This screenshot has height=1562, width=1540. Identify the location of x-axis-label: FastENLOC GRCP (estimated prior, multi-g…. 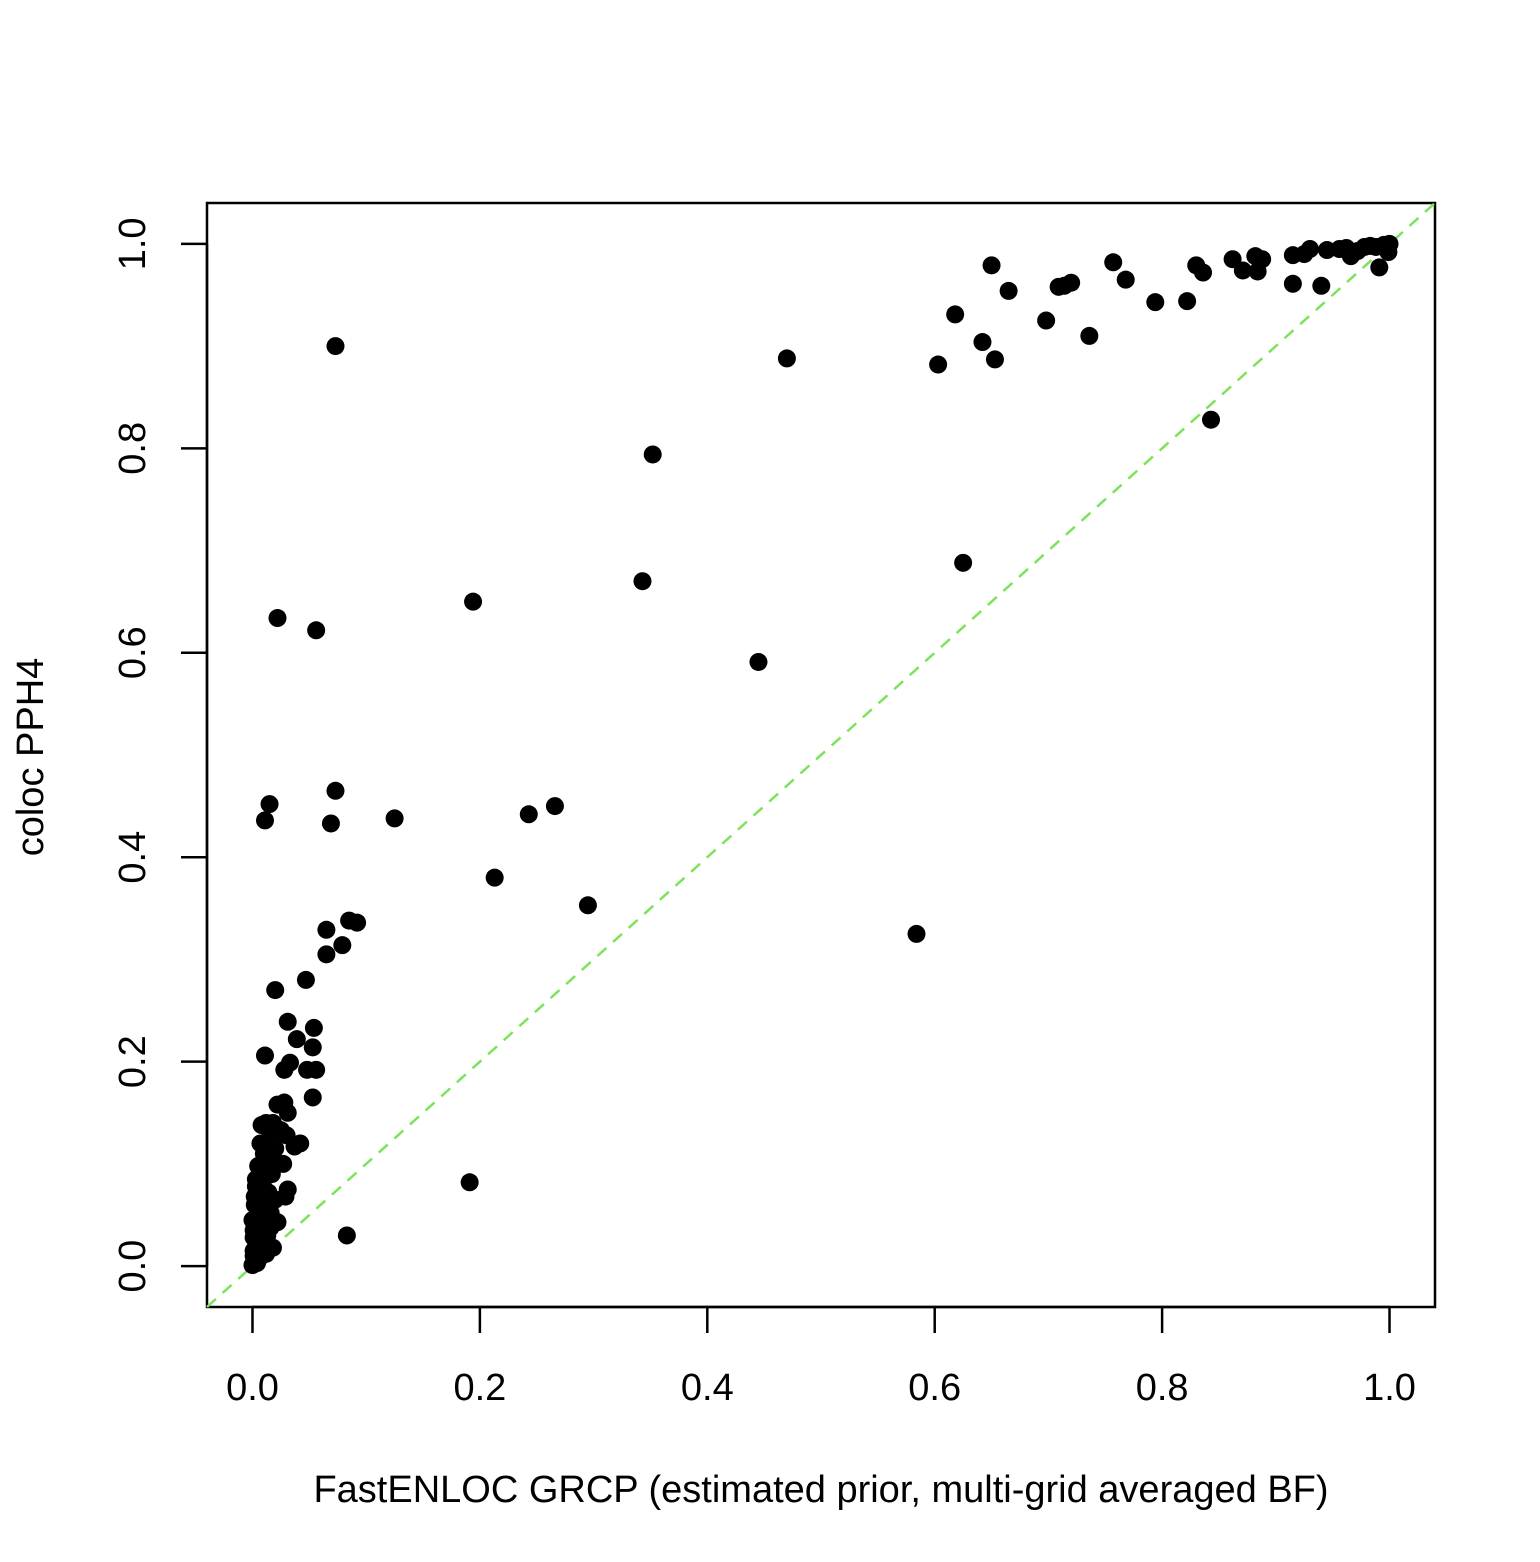
(820, 1490).